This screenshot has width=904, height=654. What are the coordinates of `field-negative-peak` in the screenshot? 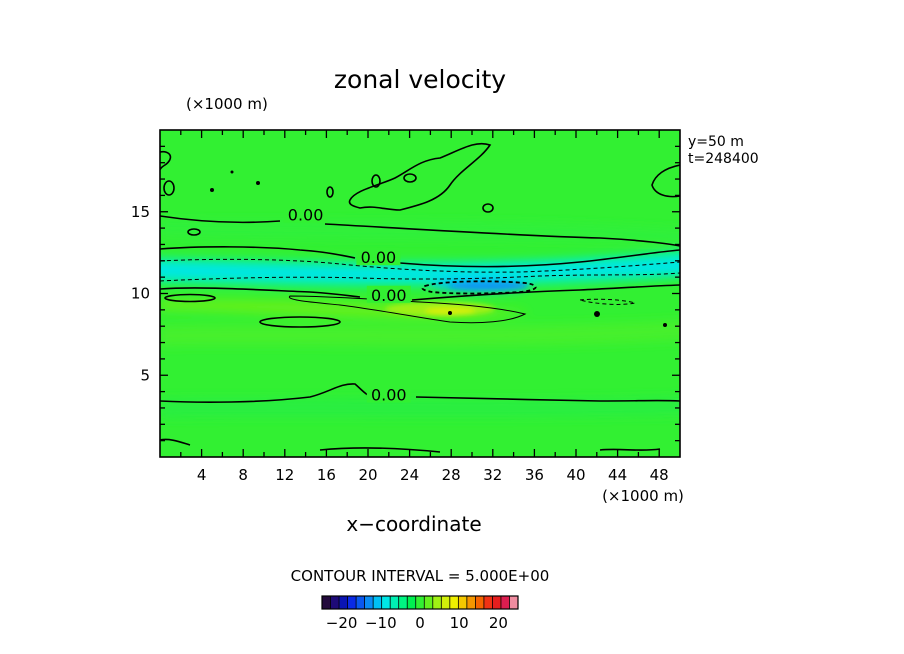 It's located at (488, 286).